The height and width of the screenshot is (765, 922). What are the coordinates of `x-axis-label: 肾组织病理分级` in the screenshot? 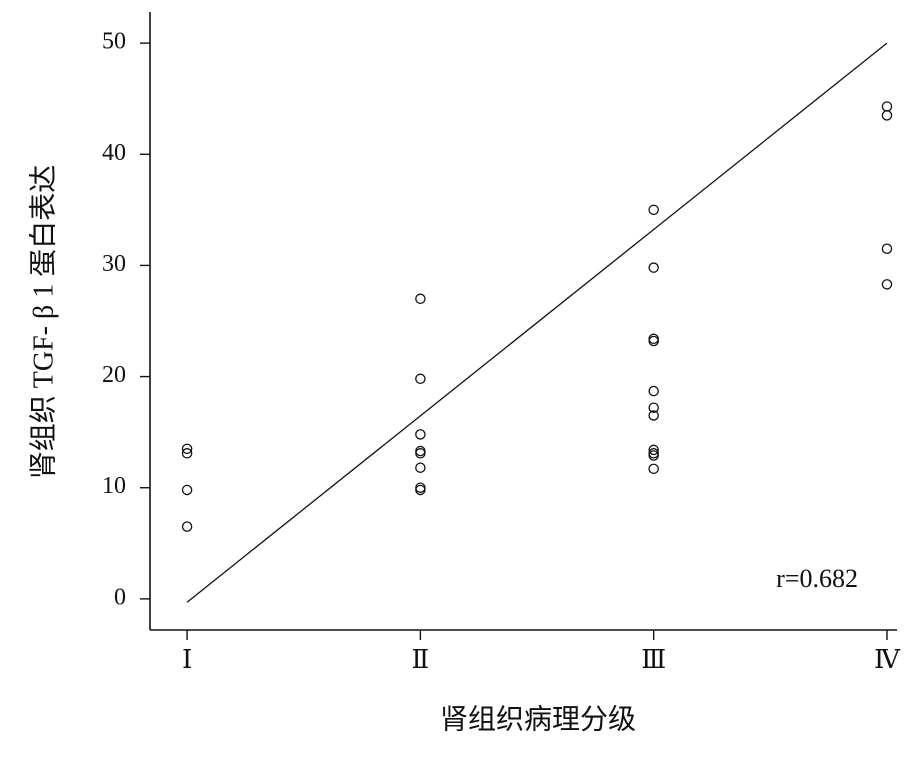 It's located at (538, 719).